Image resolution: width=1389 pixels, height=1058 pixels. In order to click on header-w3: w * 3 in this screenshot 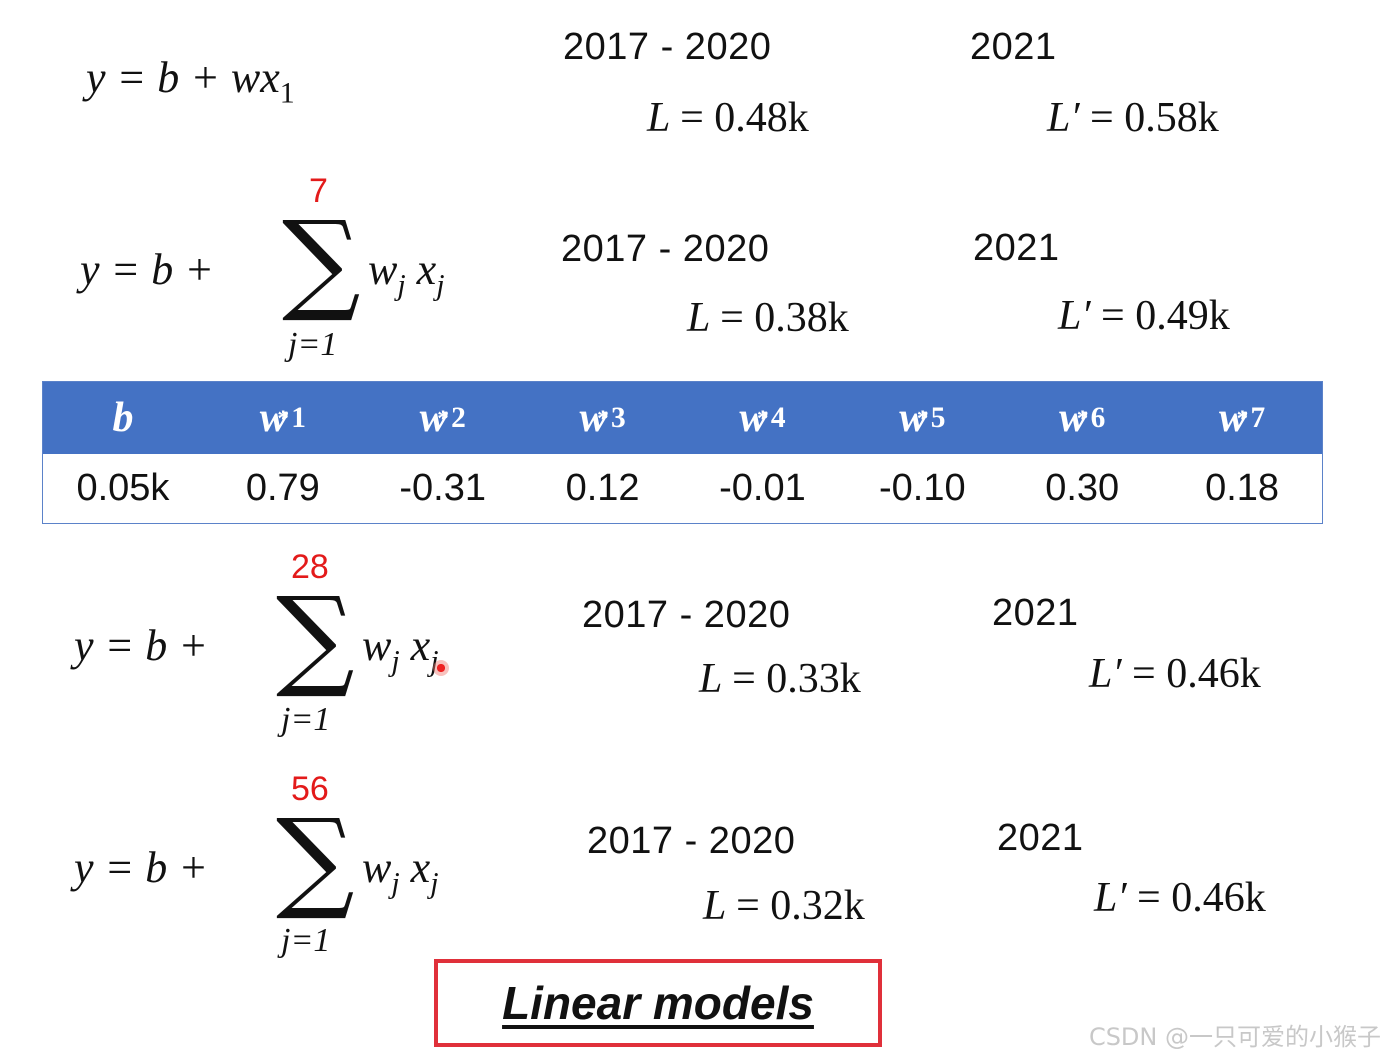, I will do `click(602, 418)`.